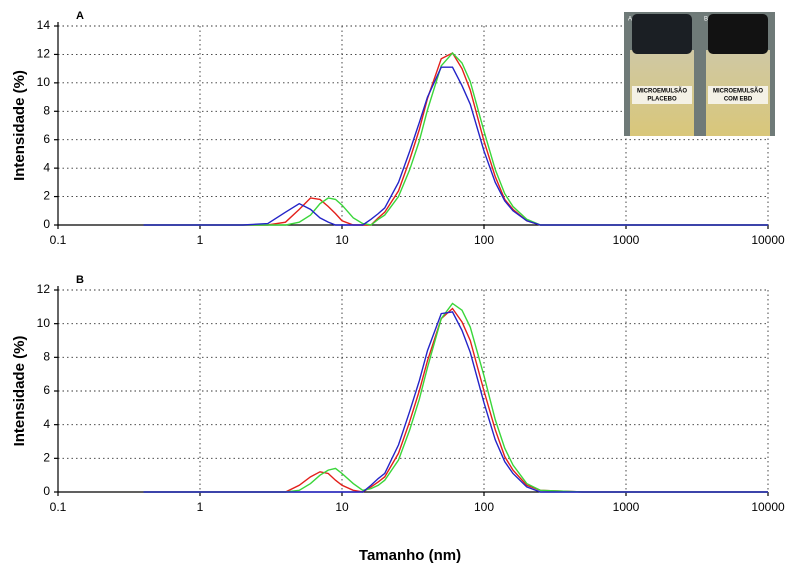 The height and width of the screenshot is (567, 788). Describe the element at coordinates (80, 280) in the screenshot. I see `panel-label: B` at that location.